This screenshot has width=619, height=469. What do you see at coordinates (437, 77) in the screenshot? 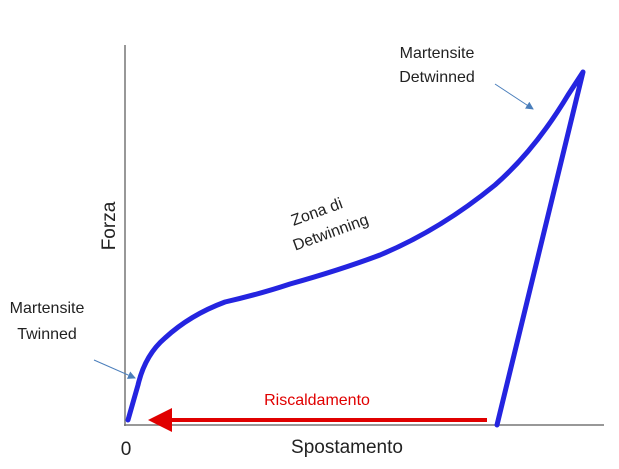
I see `annotation: Detwinned` at bounding box center [437, 77].